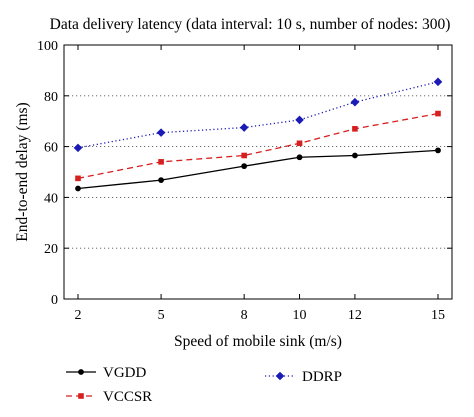  Describe the element at coordinates (54, 300) in the screenshot. I see `y-tick-label: 0` at that location.